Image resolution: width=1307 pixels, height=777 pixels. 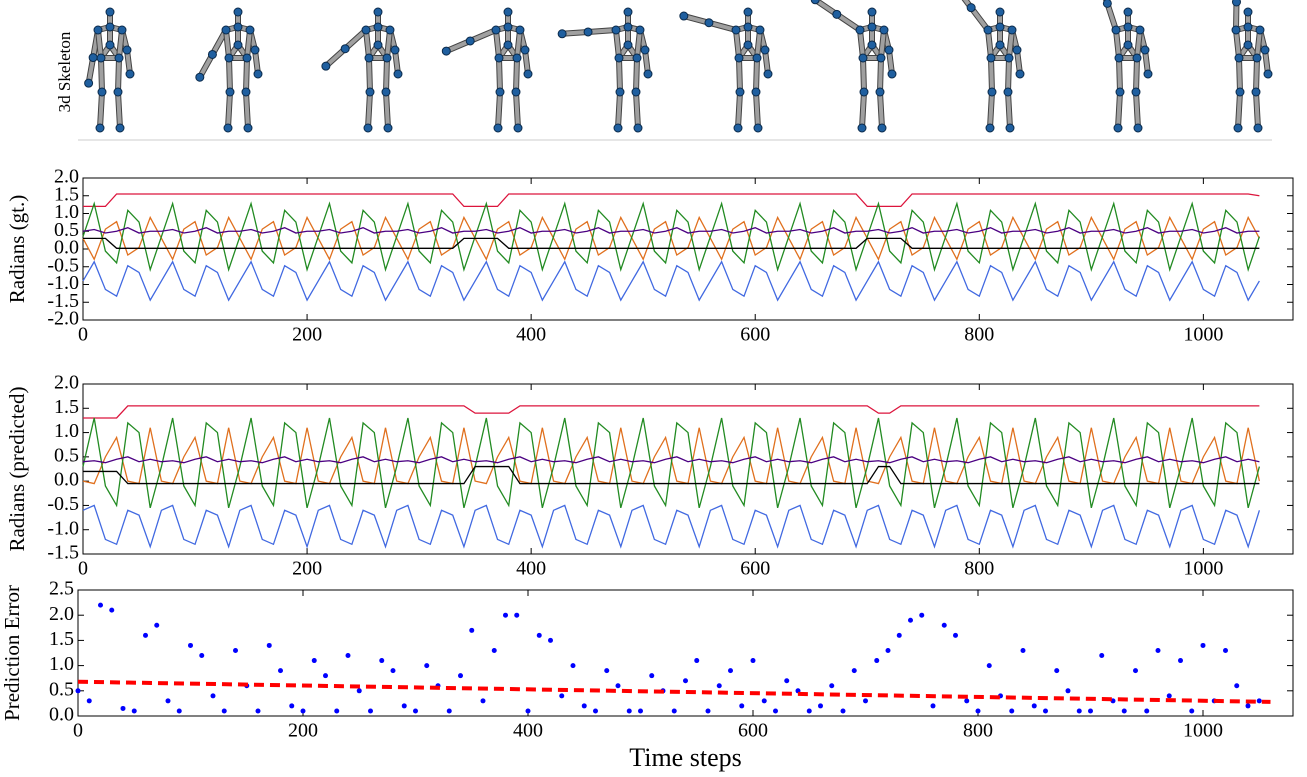 I want to click on y-tick-label: 0.5, so click(x=66, y=230).